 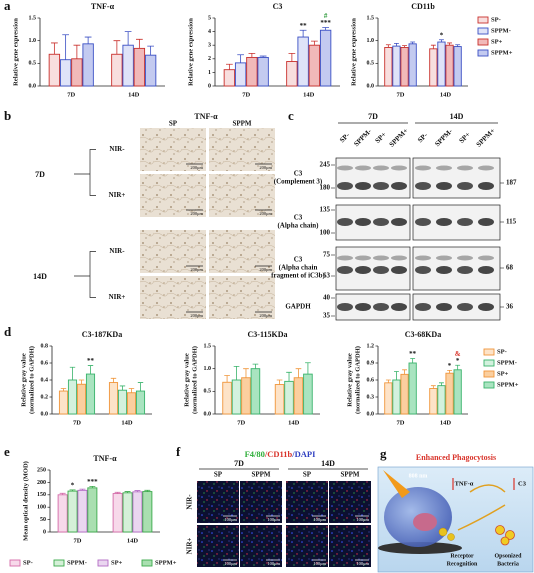 I want to click on blot-label: (Alpha chain), so click(x=298, y=226).